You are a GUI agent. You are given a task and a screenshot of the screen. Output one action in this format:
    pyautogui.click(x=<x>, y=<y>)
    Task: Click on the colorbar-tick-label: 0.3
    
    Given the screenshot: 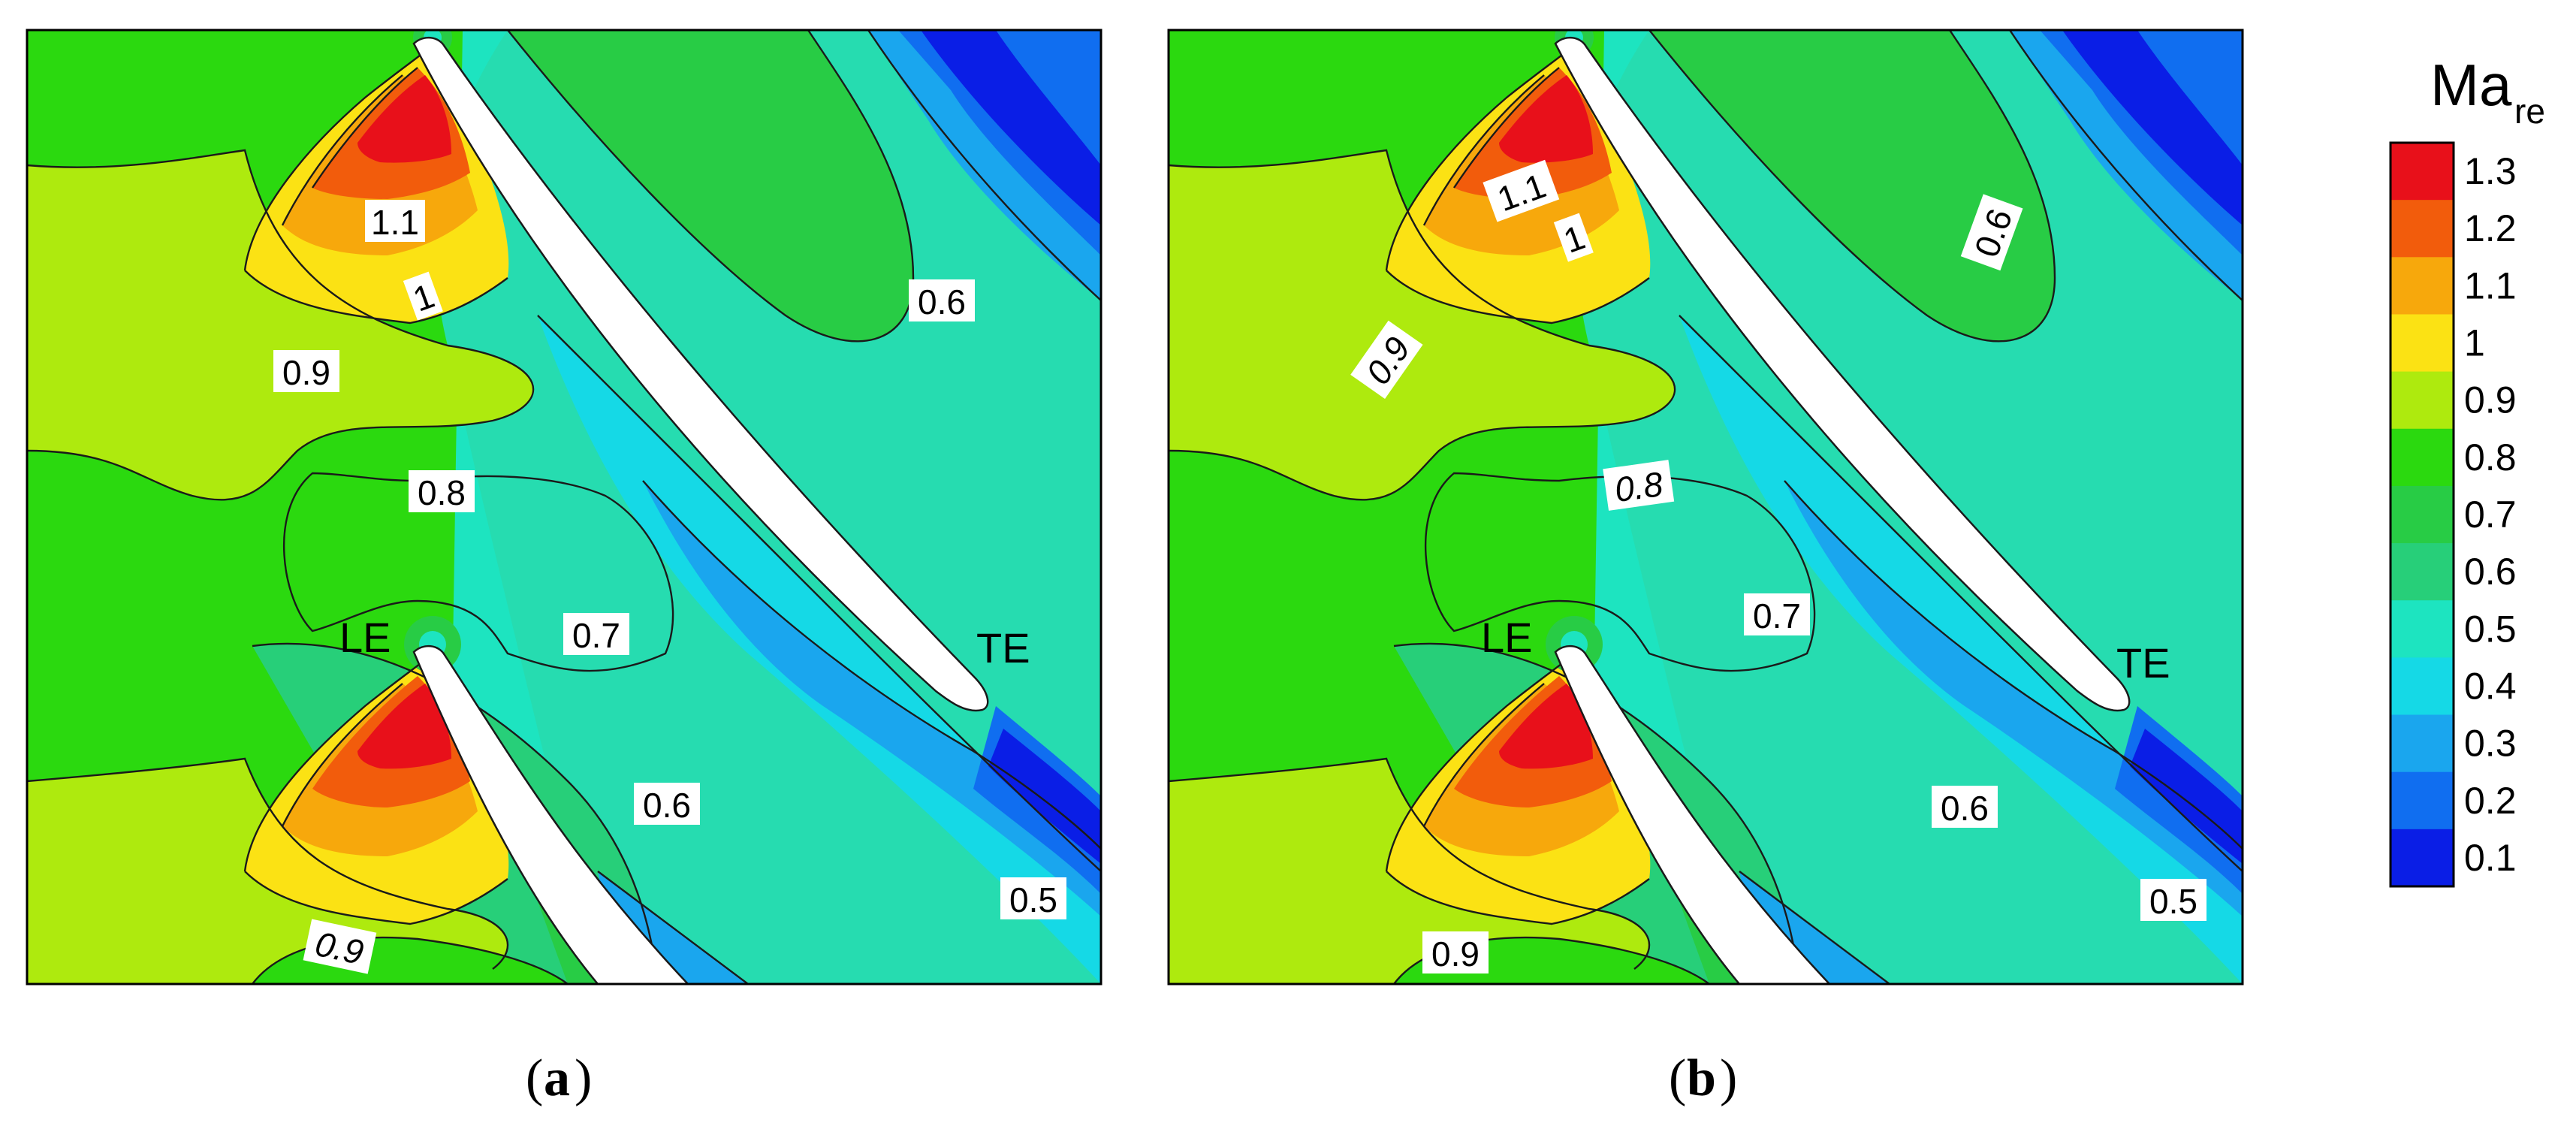 What is the action you would take?
    pyautogui.click(x=2490, y=744)
    